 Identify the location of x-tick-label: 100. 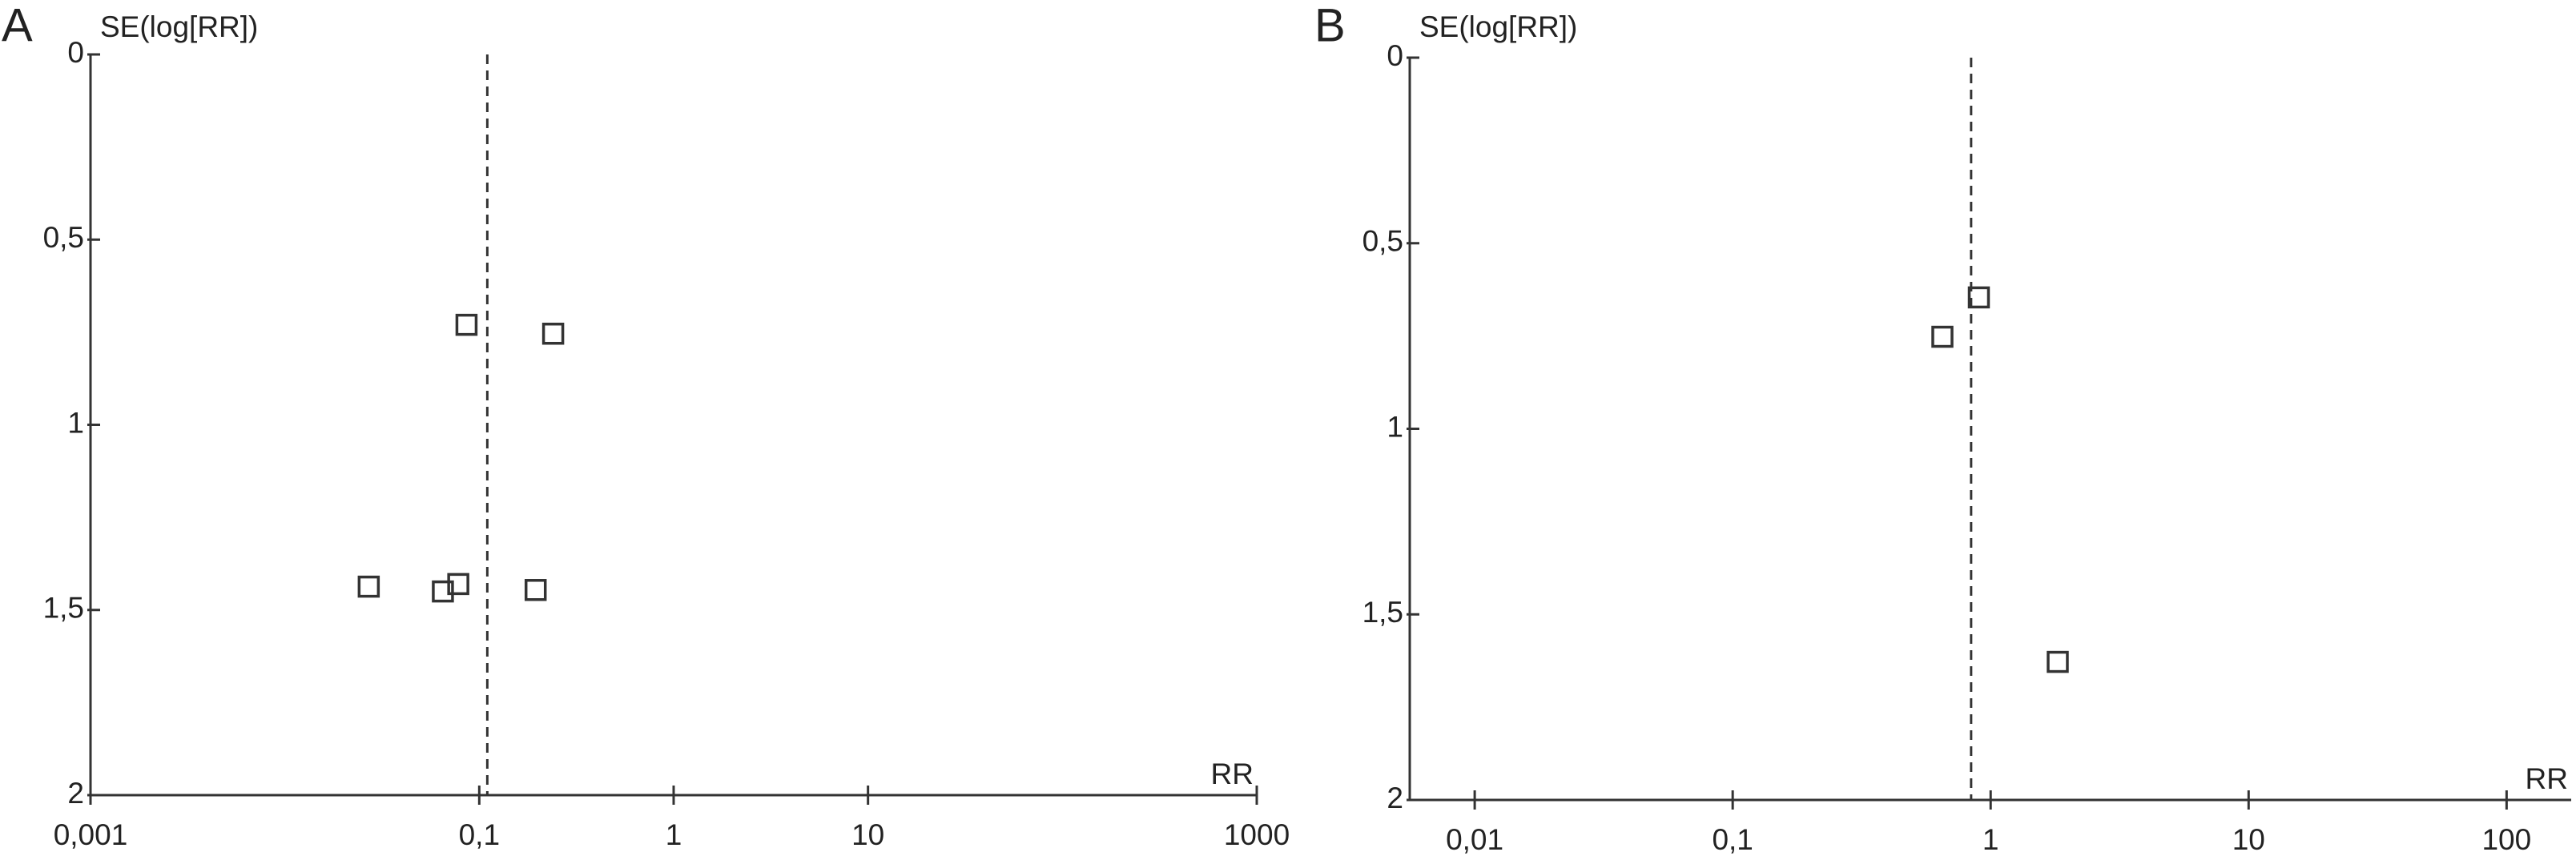
(2506, 840).